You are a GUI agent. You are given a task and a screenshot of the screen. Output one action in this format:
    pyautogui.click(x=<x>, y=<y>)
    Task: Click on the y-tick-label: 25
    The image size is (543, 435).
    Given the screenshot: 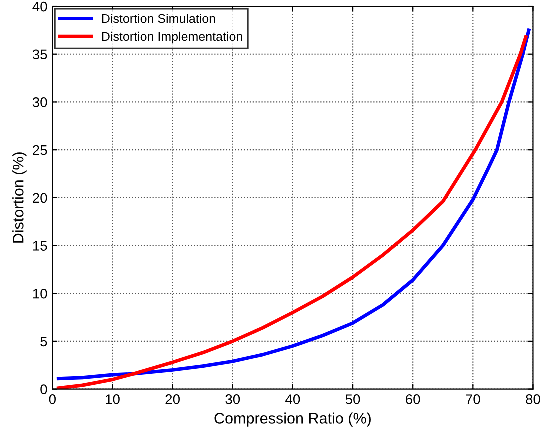 What is the action you would take?
    pyautogui.click(x=40, y=150)
    